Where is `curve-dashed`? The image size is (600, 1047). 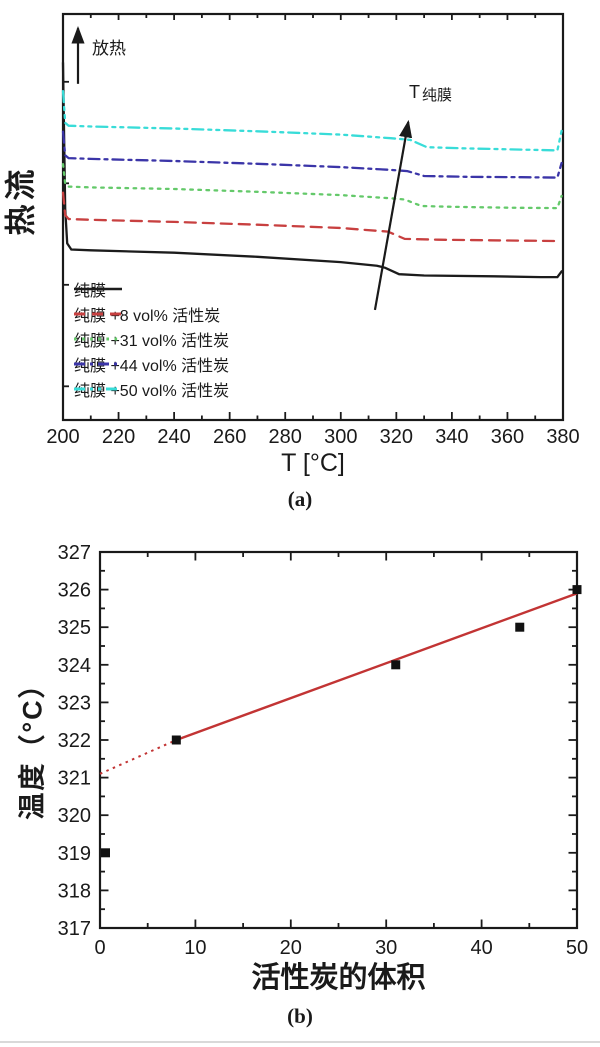 curve-dashed is located at coordinates (310, 217).